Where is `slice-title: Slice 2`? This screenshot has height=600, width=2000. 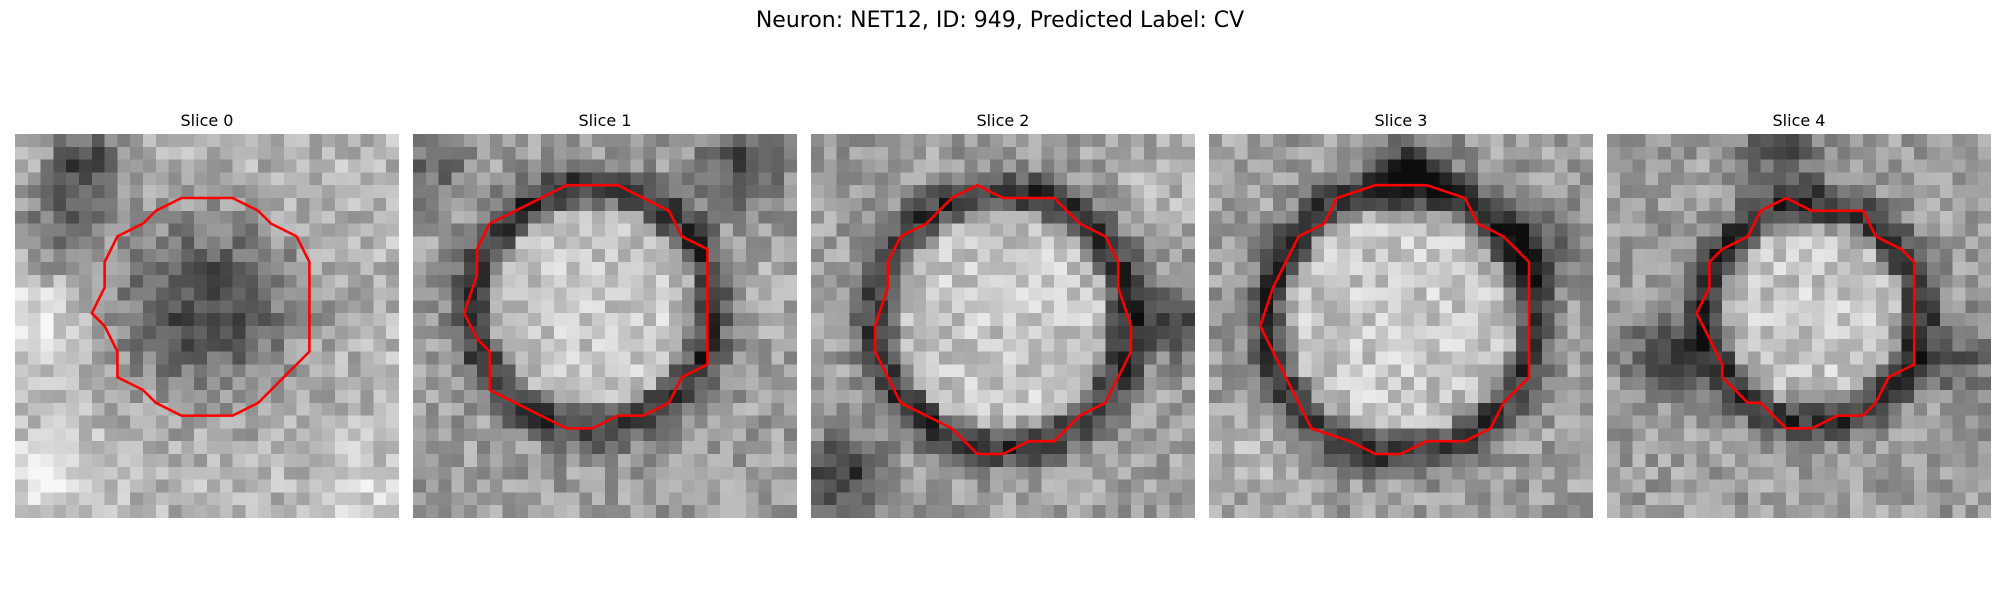 slice-title: Slice 2 is located at coordinates (1003, 120).